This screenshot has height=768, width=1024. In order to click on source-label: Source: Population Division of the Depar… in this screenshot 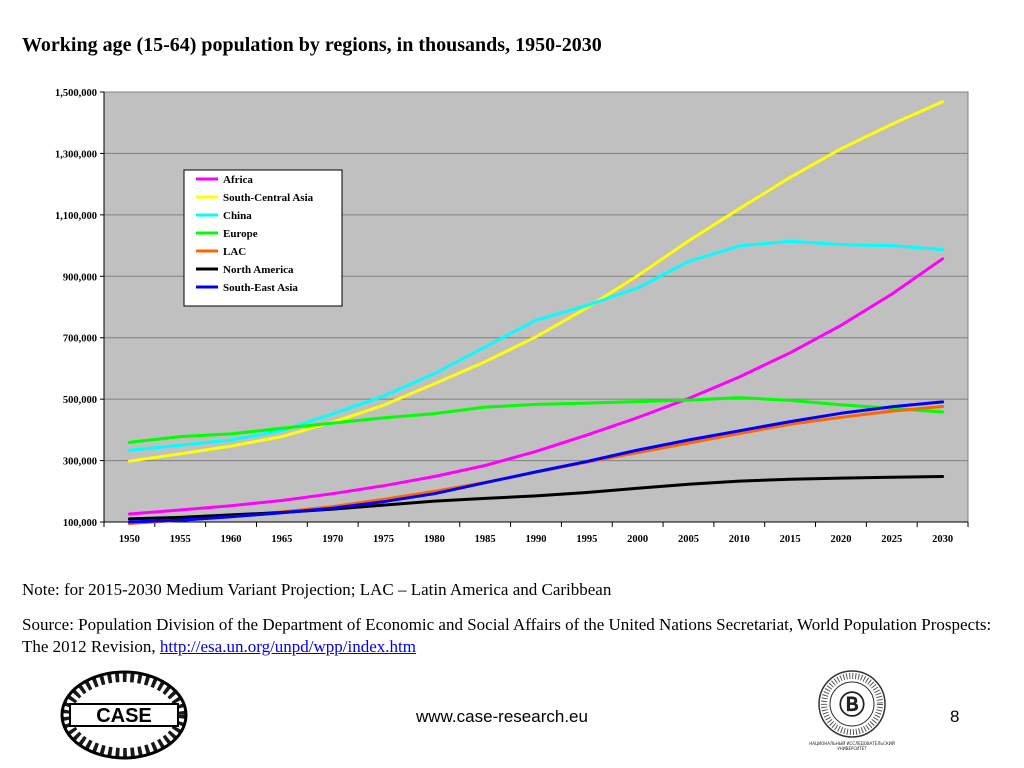, I will do `click(507, 635)`.